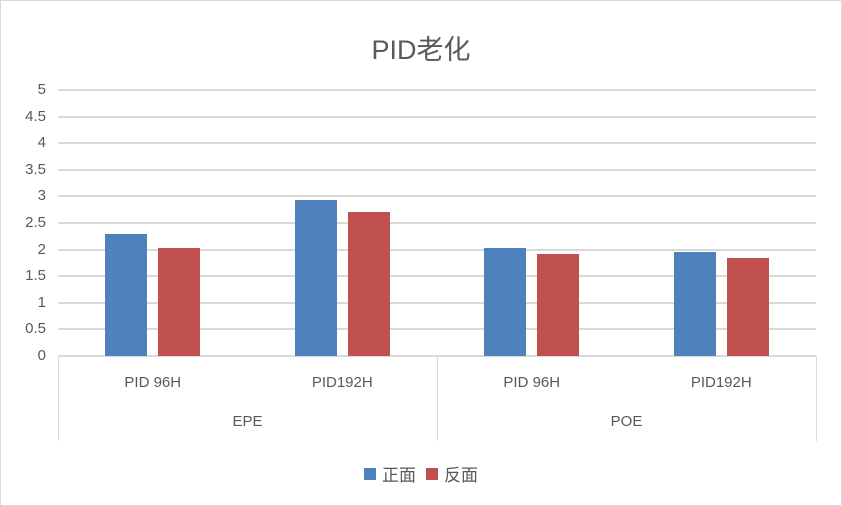 This screenshot has height=506, width=842. What do you see at coordinates (35, 329) in the screenshot?
I see `y-tick-label: 0.5` at bounding box center [35, 329].